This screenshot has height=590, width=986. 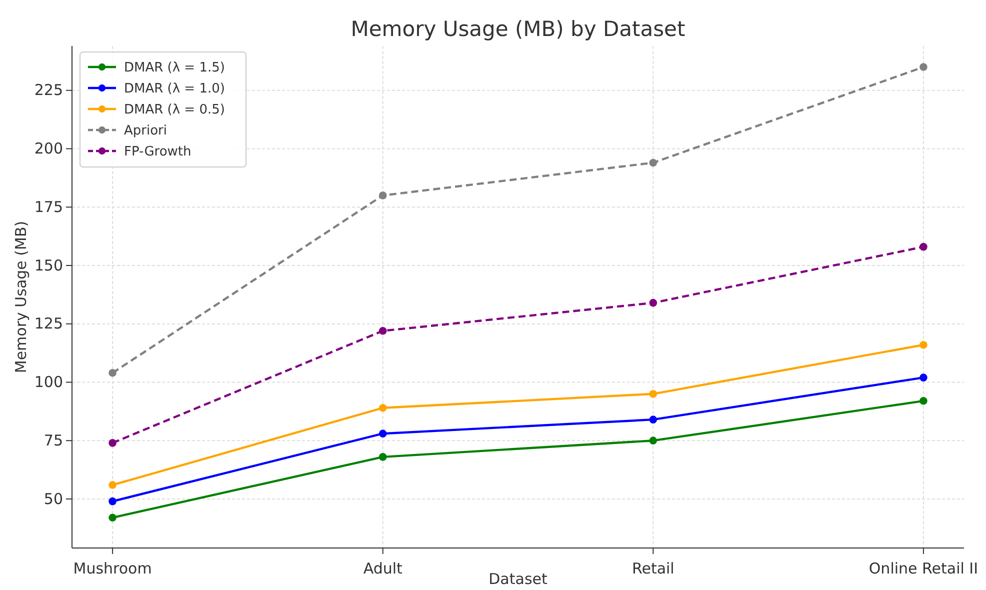 What do you see at coordinates (48, 90) in the screenshot?
I see `y-tick-label: 225` at bounding box center [48, 90].